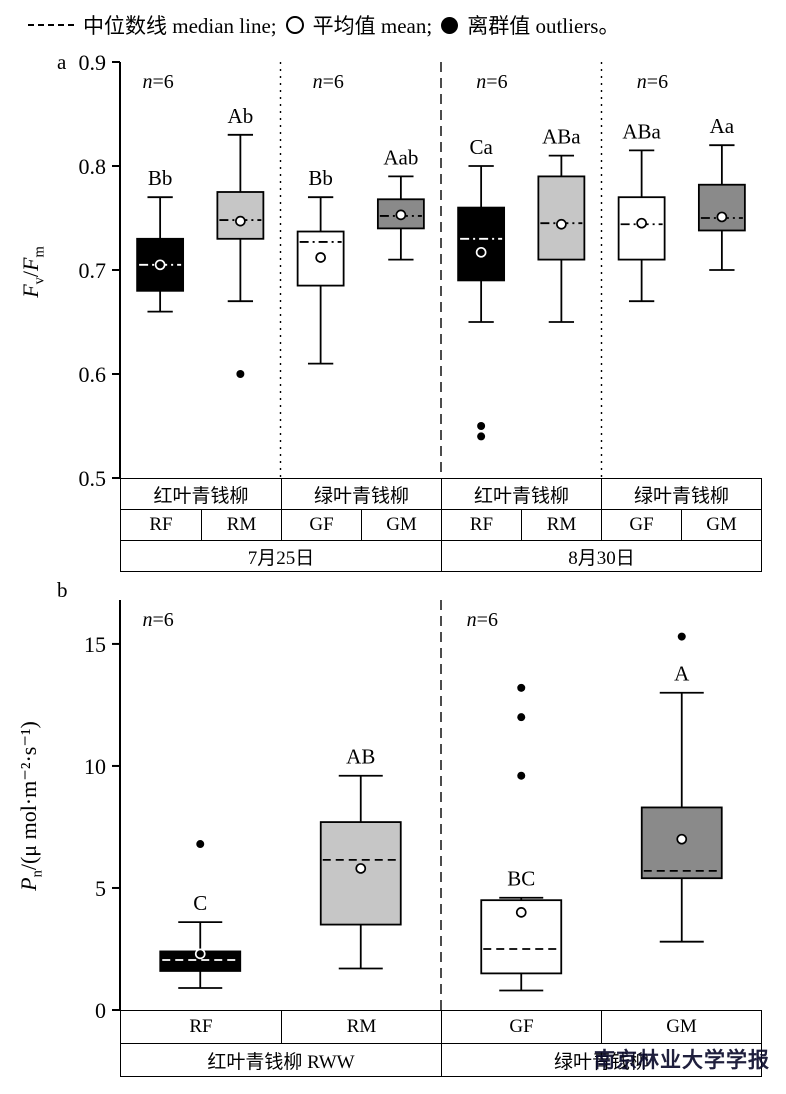 The width and height of the screenshot is (786, 1094). I want to click on axis-table-row: 红叶青钱柳 绿叶青钱柳 红叶青钱柳 绿叶青钱柳, so click(441, 494).